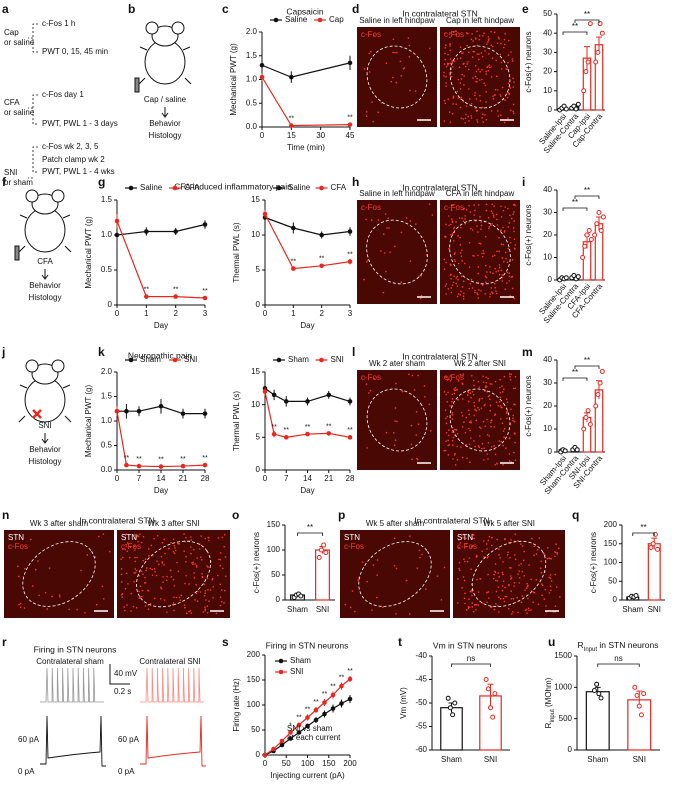 The image size is (676, 794). I want to click on legend-label: Saline, so click(299, 187).